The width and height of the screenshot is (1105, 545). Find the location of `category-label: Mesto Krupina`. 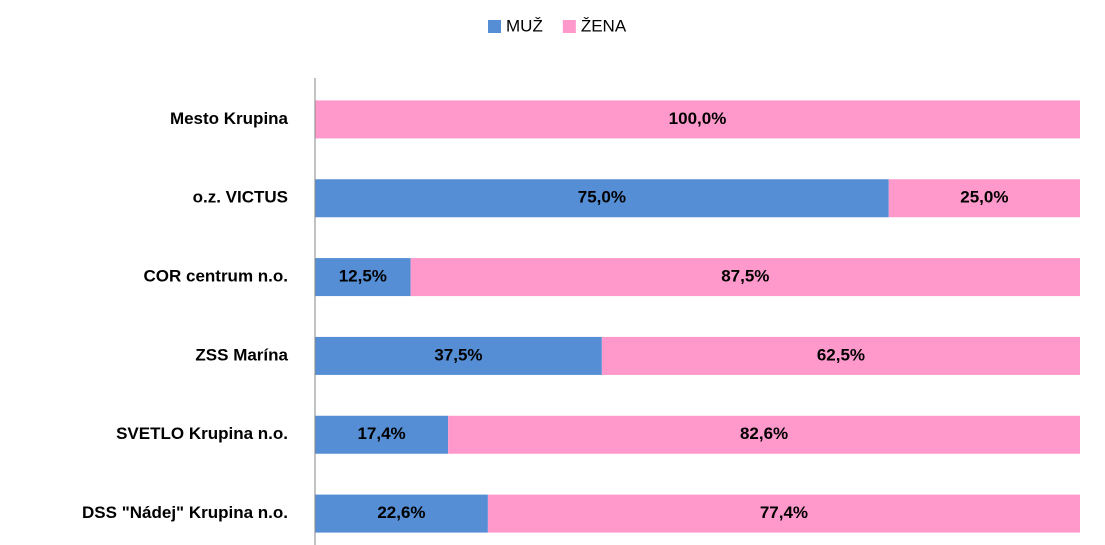

category-label: Mesto Krupina is located at coordinates (229, 118).